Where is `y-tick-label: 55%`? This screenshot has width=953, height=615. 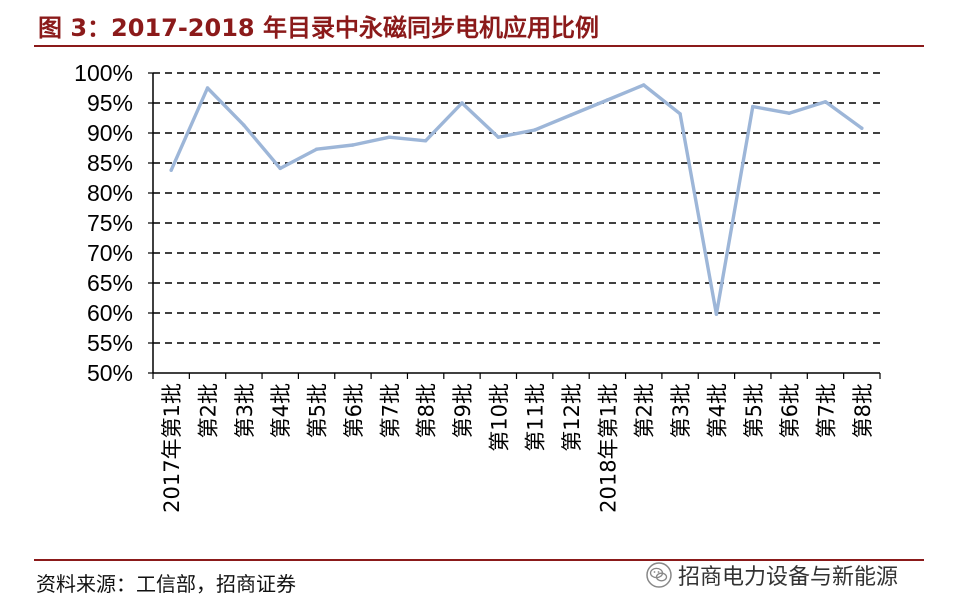 y-tick-label: 55% is located at coordinates (110, 343).